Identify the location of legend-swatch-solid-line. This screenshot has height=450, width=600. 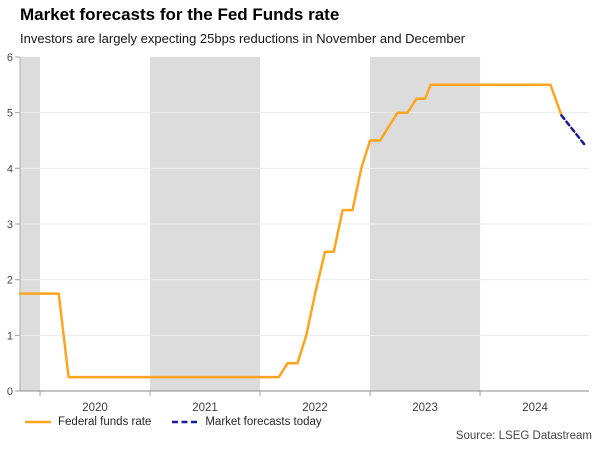
(38, 422).